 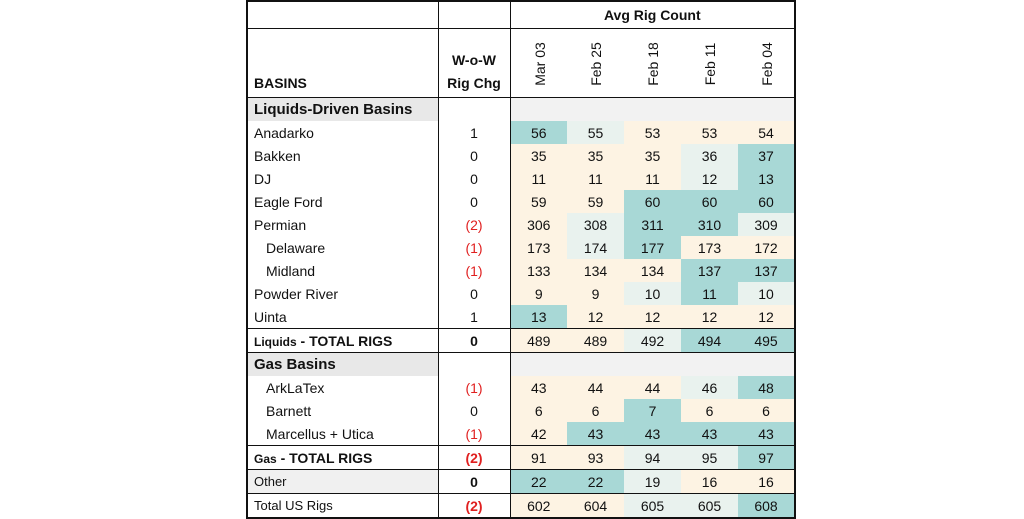 What do you see at coordinates (342, 481) in the screenshot?
I see `basin-name: Other` at bounding box center [342, 481].